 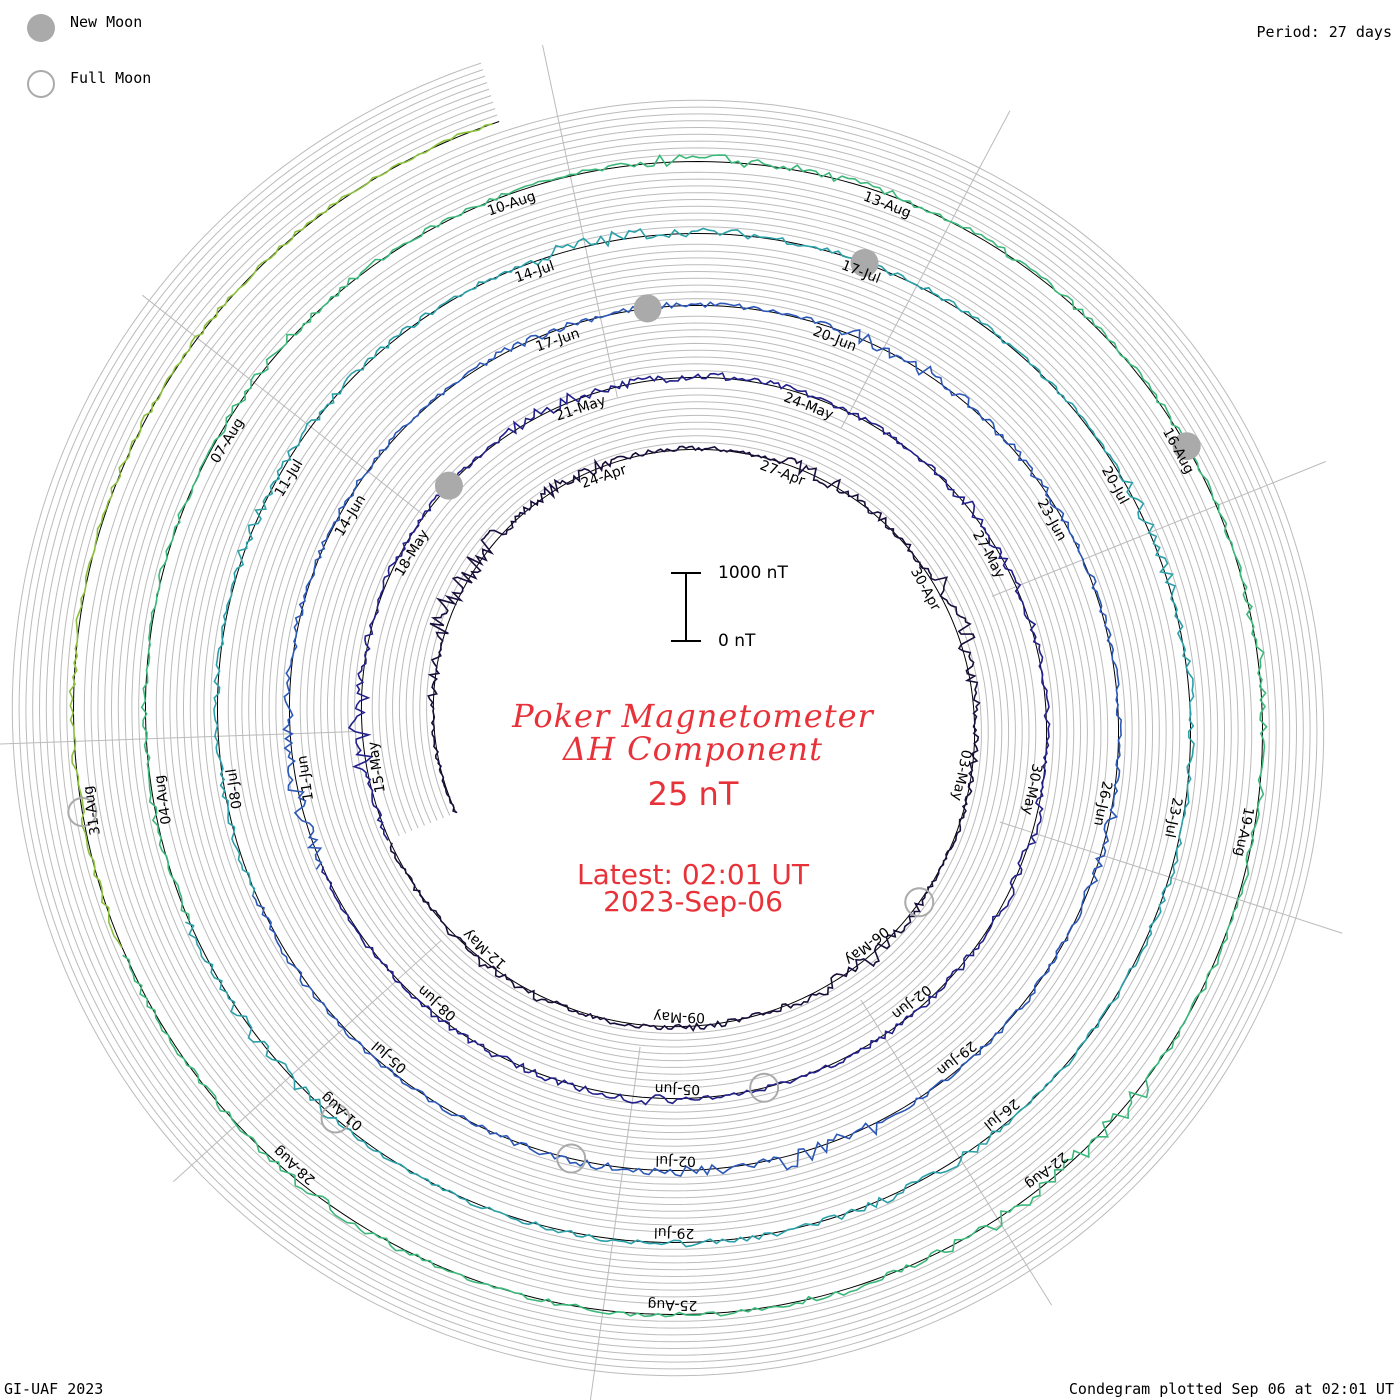 What do you see at coordinates (675, 1160) in the screenshot?
I see `date-label: 02-Jul` at bounding box center [675, 1160].